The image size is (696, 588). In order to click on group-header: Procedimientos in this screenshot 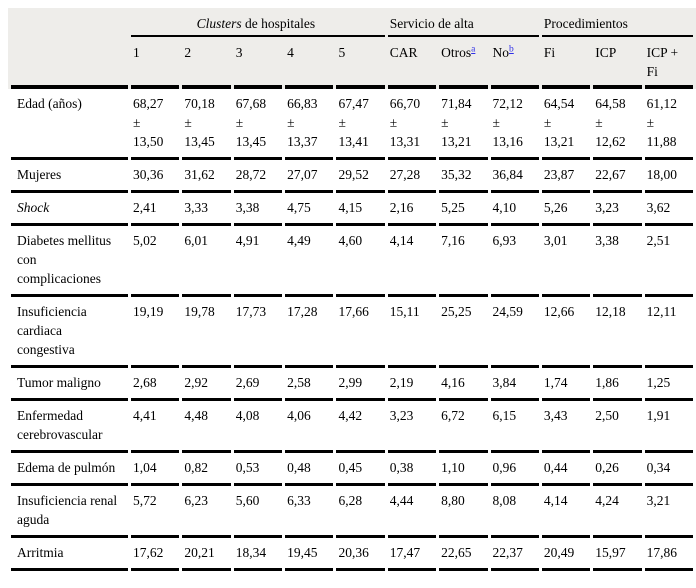, I will do `click(617, 22)`.